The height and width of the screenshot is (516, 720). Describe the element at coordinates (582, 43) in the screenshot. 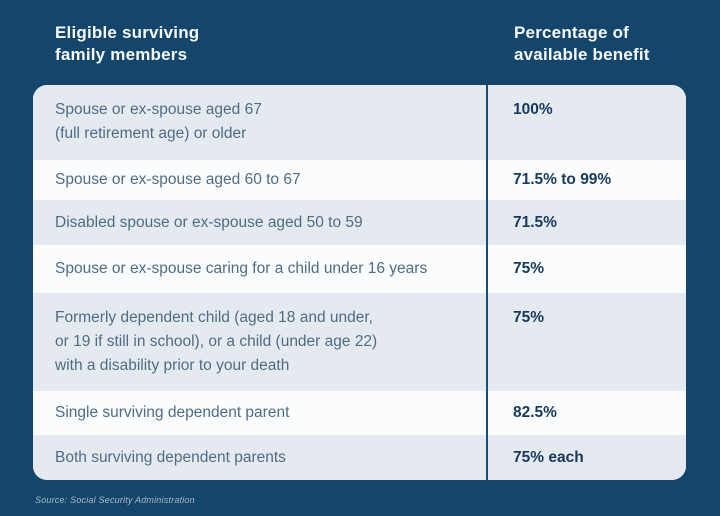

I see `header-benefit-percentage: Percentage of available benefit` at that location.